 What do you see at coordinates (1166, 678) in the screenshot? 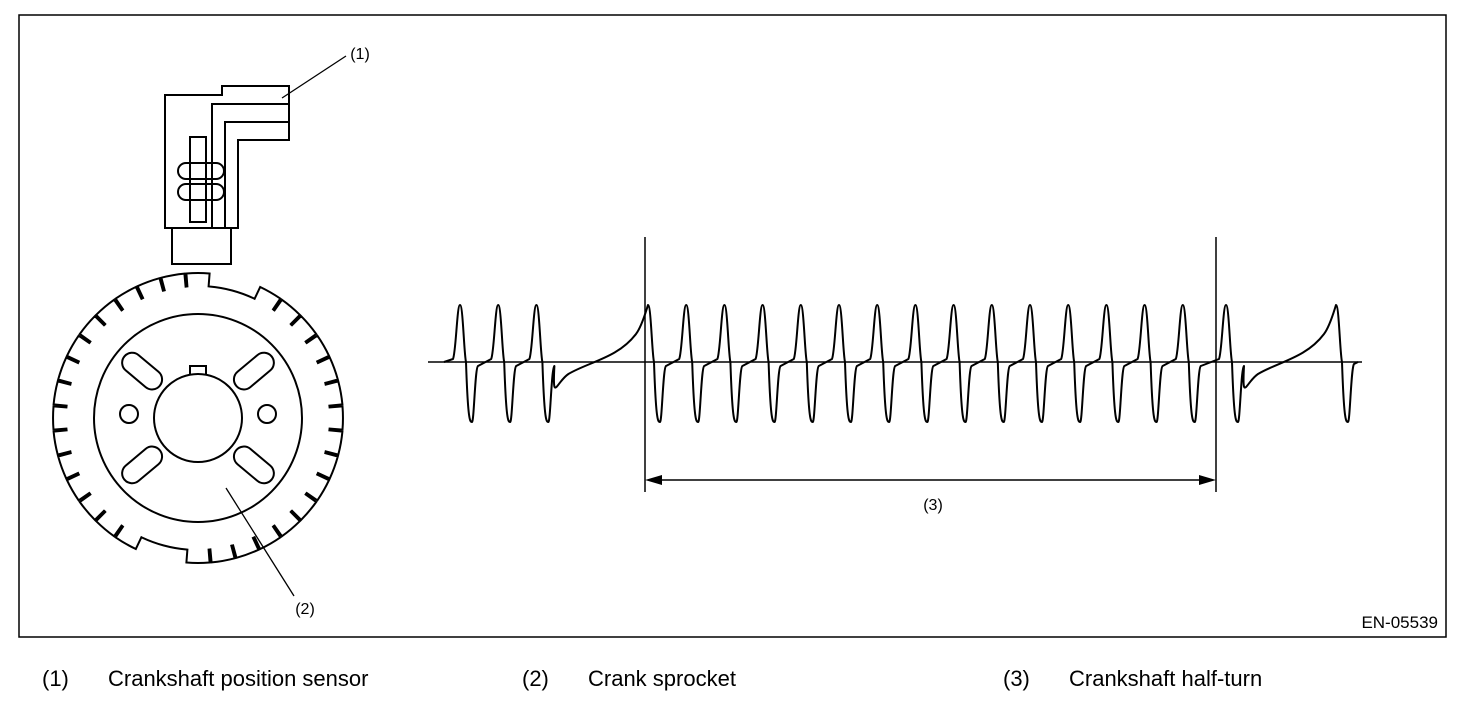
I see `legend-label: Crankshaft half-turn` at bounding box center [1166, 678].